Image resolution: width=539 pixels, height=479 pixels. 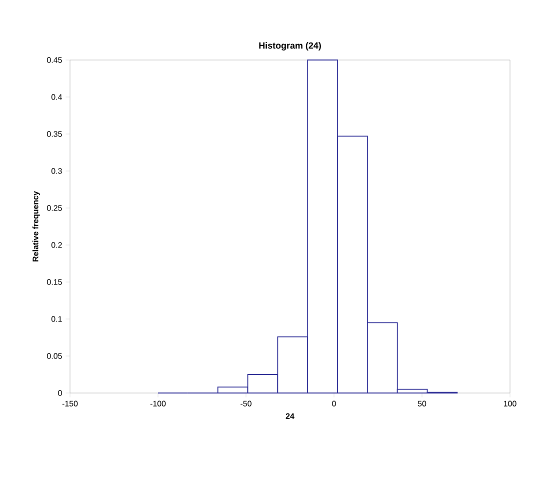 What do you see at coordinates (290, 46) in the screenshot?
I see `chart-title: Histogram (24)` at bounding box center [290, 46].